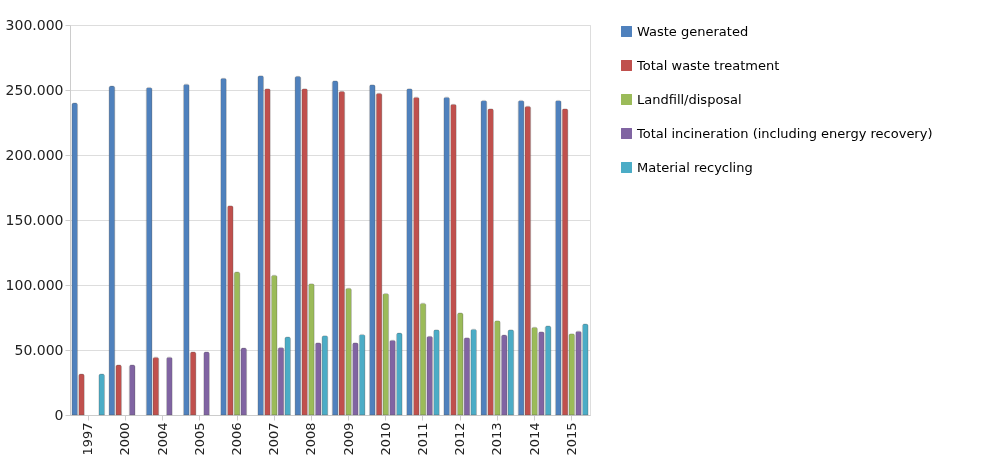  I want to click on legend-label: Total incineration (including energy recovery), so click(784, 133).